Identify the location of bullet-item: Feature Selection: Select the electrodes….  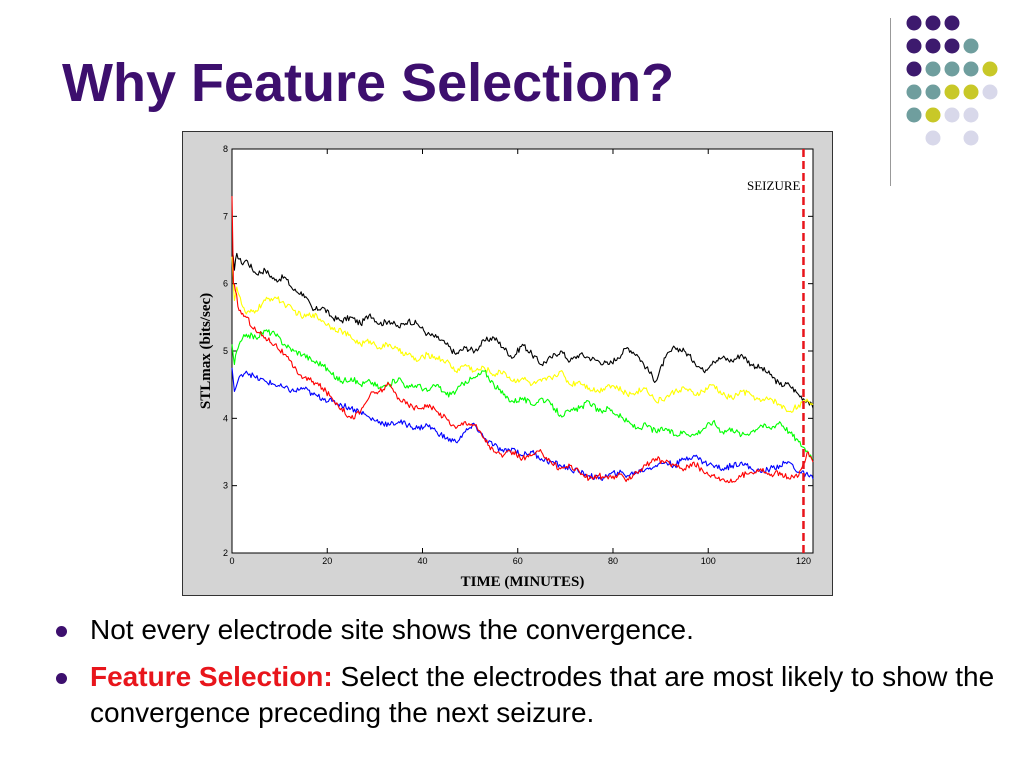
(531, 695).